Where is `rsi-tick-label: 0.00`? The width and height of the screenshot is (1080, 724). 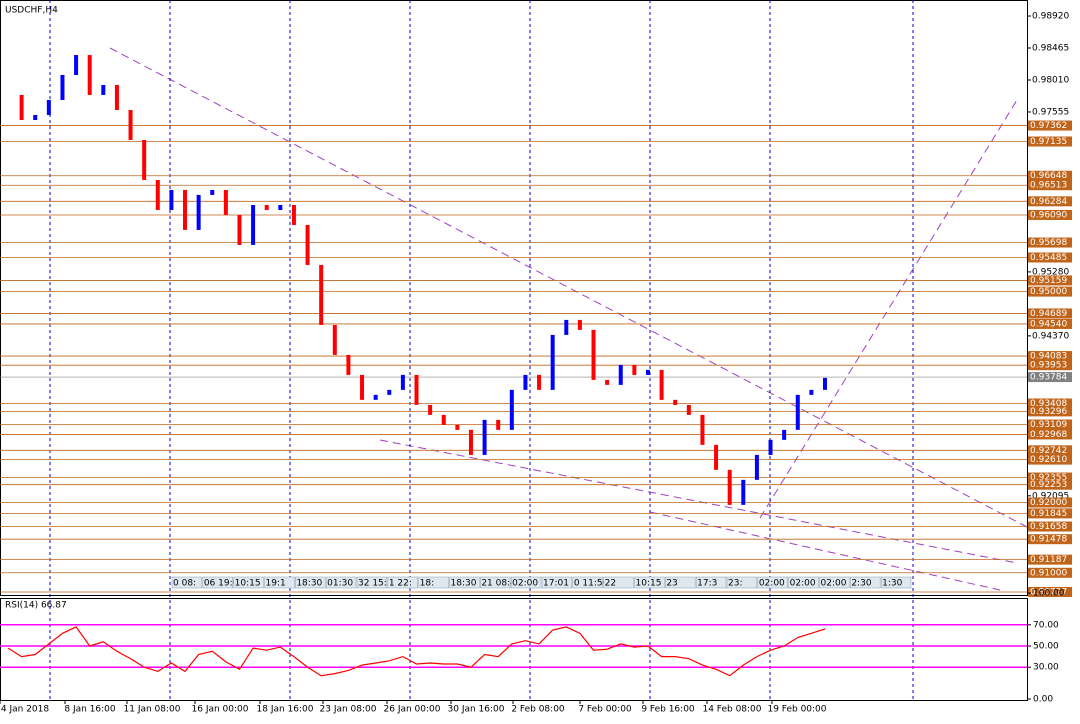 rsi-tick-label: 0.00 is located at coordinates (1043, 700).